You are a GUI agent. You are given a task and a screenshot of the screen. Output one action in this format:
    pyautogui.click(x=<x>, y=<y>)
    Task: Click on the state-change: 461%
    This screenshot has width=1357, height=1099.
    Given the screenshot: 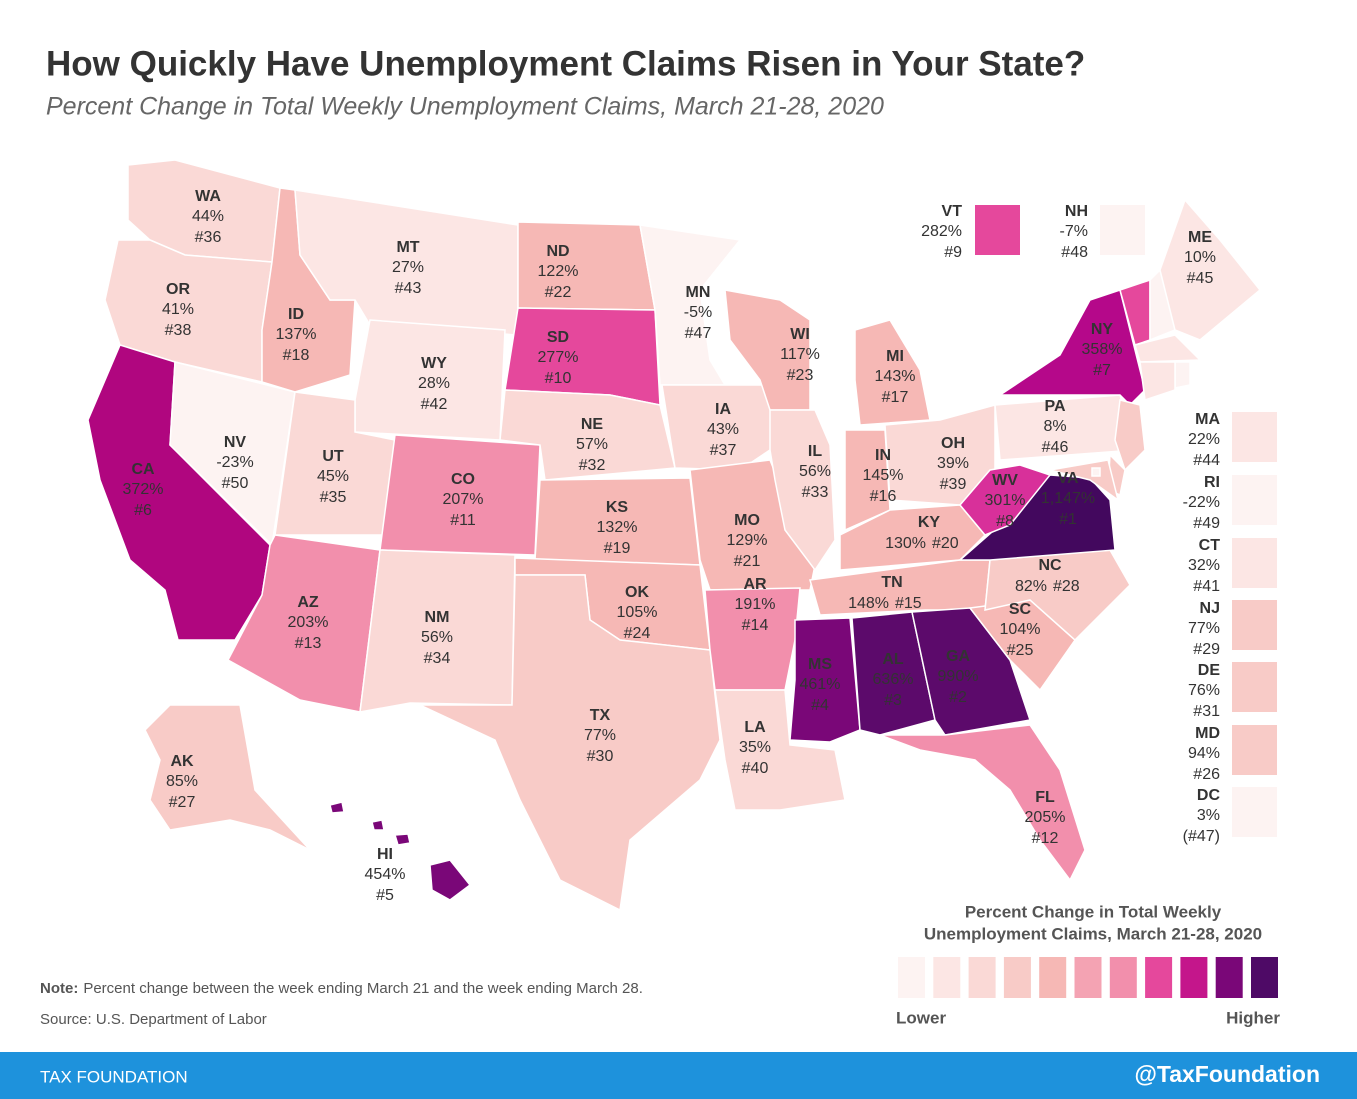 What is the action you would take?
    pyautogui.click(x=820, y=684)
    